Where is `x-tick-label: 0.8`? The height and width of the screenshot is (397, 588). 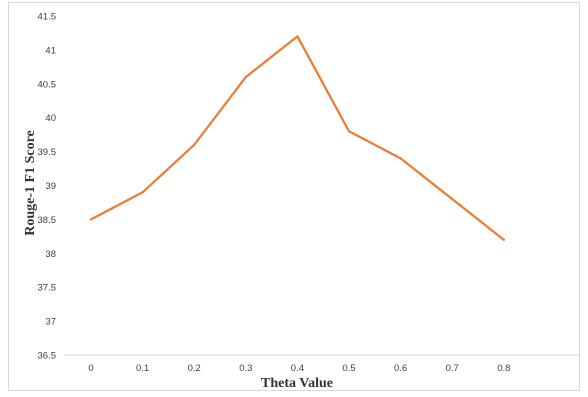
x-tick-label: 0.8 is located at coordinates (503, 368).